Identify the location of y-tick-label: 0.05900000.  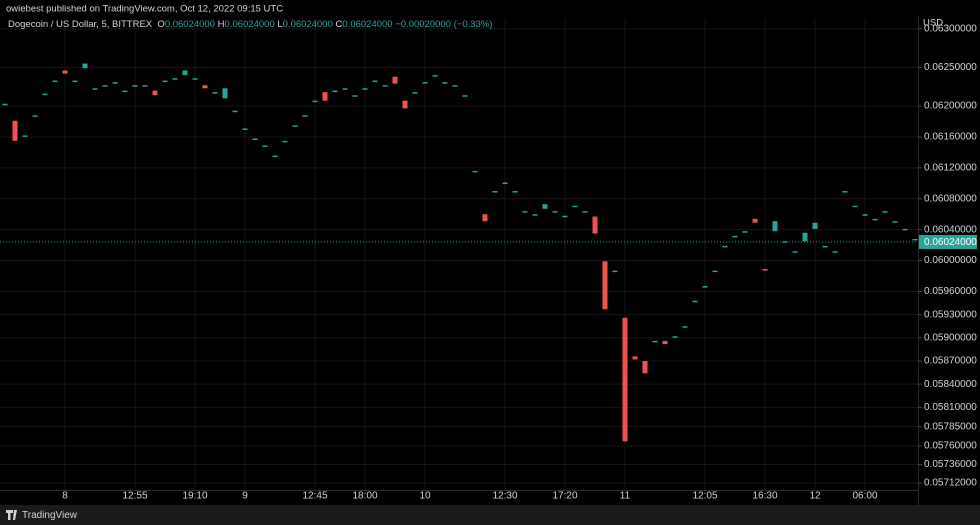
(950, 337).